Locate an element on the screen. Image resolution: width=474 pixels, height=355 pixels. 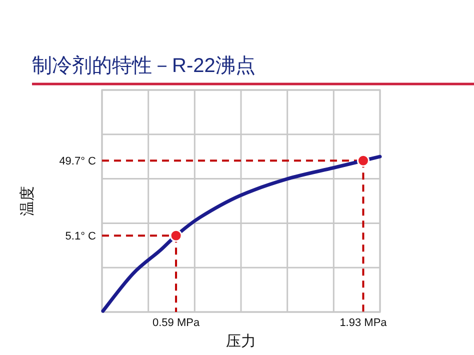
title: 制冷剂的特性－R-22沸点 is located at coordinates (144, 66).